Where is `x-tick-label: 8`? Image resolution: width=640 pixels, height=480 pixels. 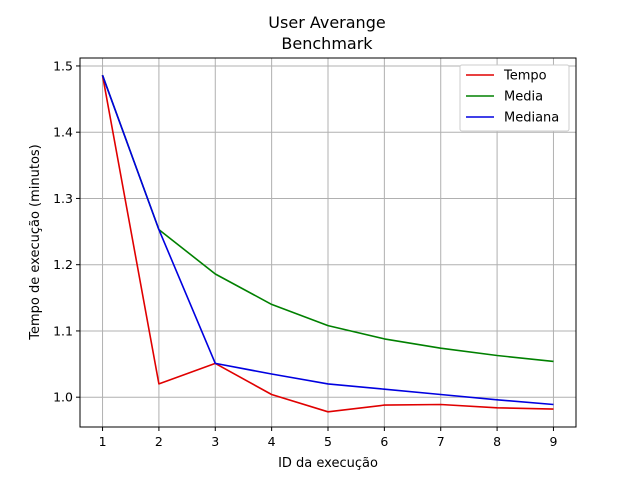
x-tick-label: 8 is located at coordinates (497, 441).